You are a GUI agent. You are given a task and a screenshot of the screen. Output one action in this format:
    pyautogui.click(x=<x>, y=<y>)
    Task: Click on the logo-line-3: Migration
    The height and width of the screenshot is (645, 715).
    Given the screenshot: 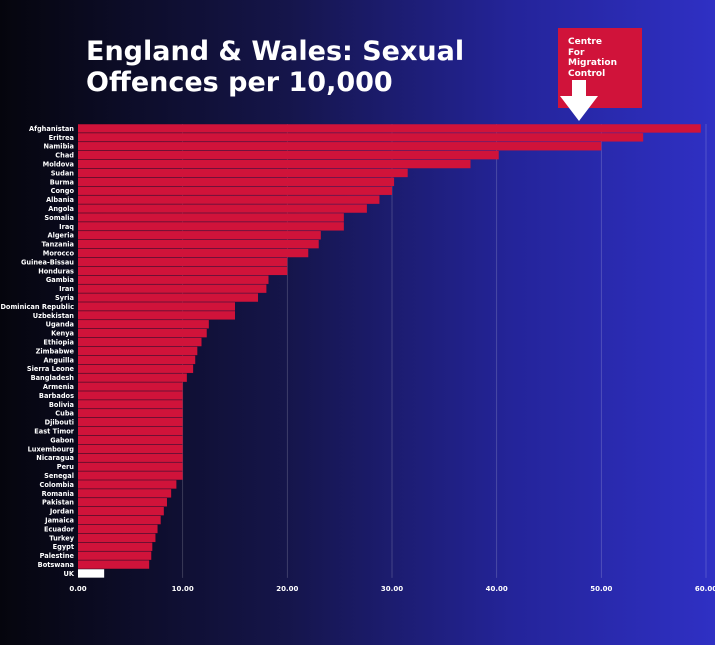 What is the action you would take?
    pyautogui.click(x=592, y=63)
    